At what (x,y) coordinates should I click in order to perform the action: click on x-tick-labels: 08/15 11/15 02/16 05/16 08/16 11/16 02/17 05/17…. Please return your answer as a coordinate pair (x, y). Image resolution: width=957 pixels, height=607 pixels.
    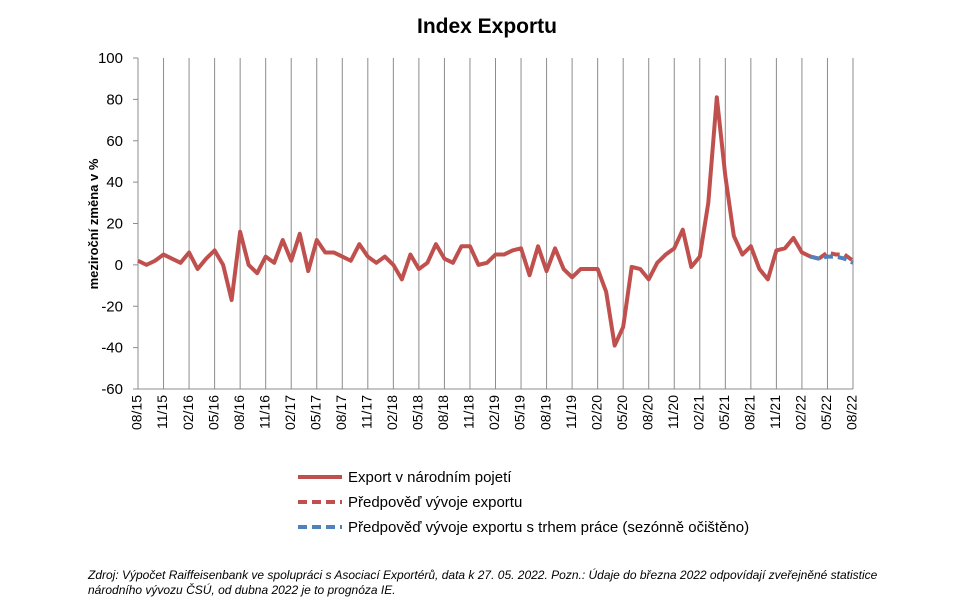
    Looking at the image, I should click on (494, 412).